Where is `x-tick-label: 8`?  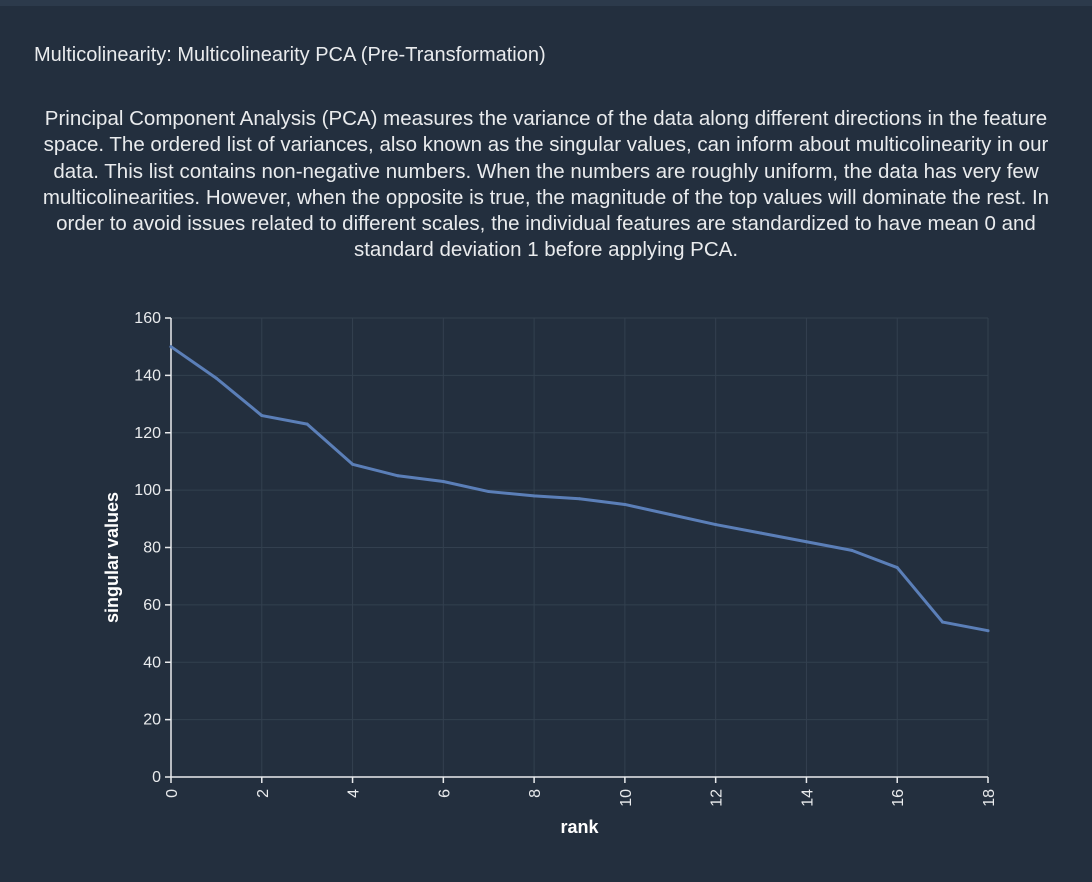 x-tick-label: 8 is located at coordinates (535, 793).